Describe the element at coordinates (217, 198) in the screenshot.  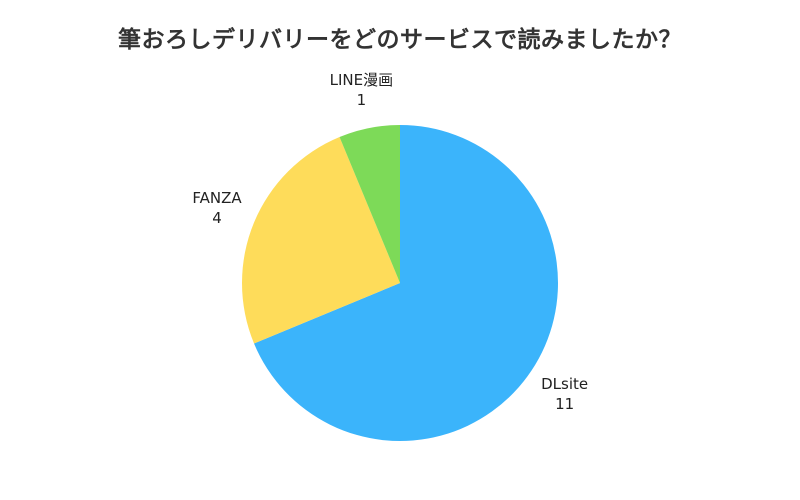
I see `pie-label-fanza: FANZA` at that location.